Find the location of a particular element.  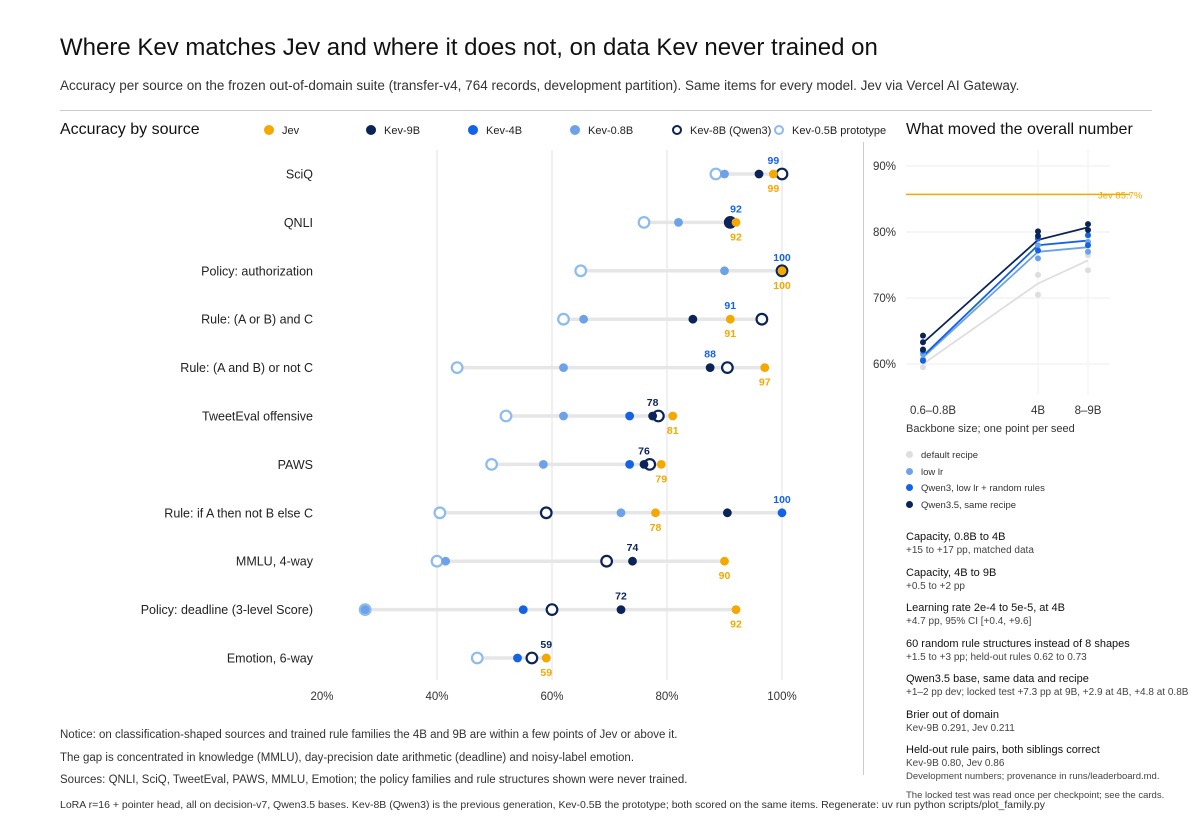

legend-kev8b-qwen3: Kev-8B (Qwen3) is located at coordinates (721, 131).